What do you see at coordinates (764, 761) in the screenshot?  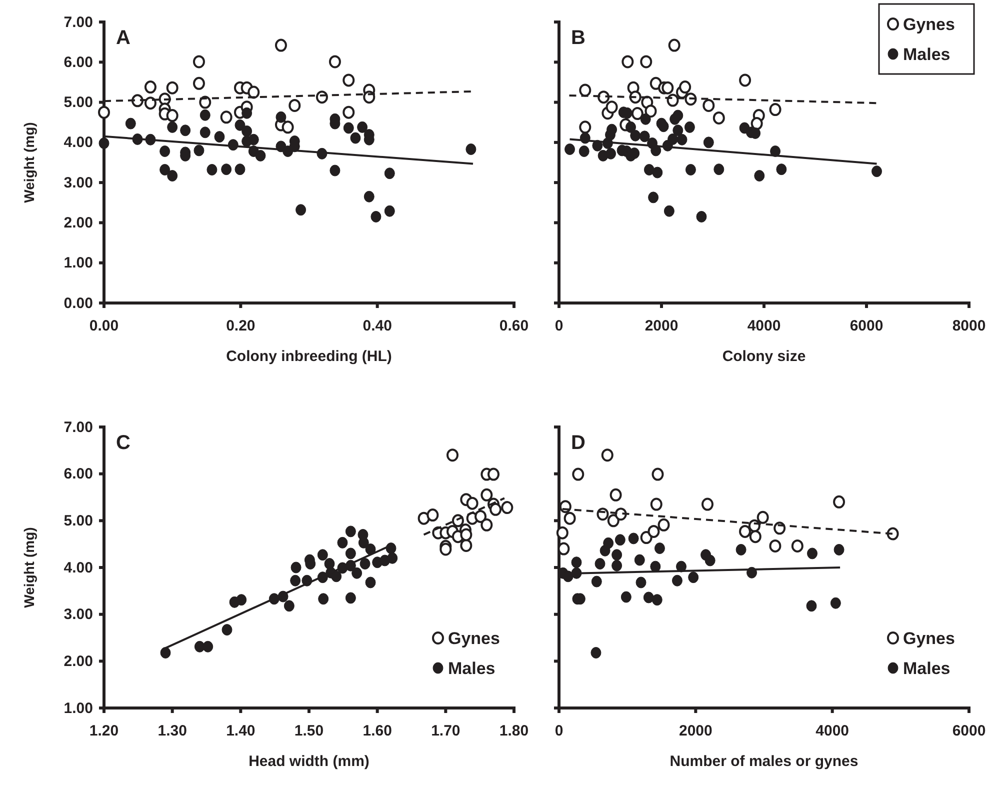 I see `x-axis-title: Number of males or gynes` at bounding box center [764, 761].